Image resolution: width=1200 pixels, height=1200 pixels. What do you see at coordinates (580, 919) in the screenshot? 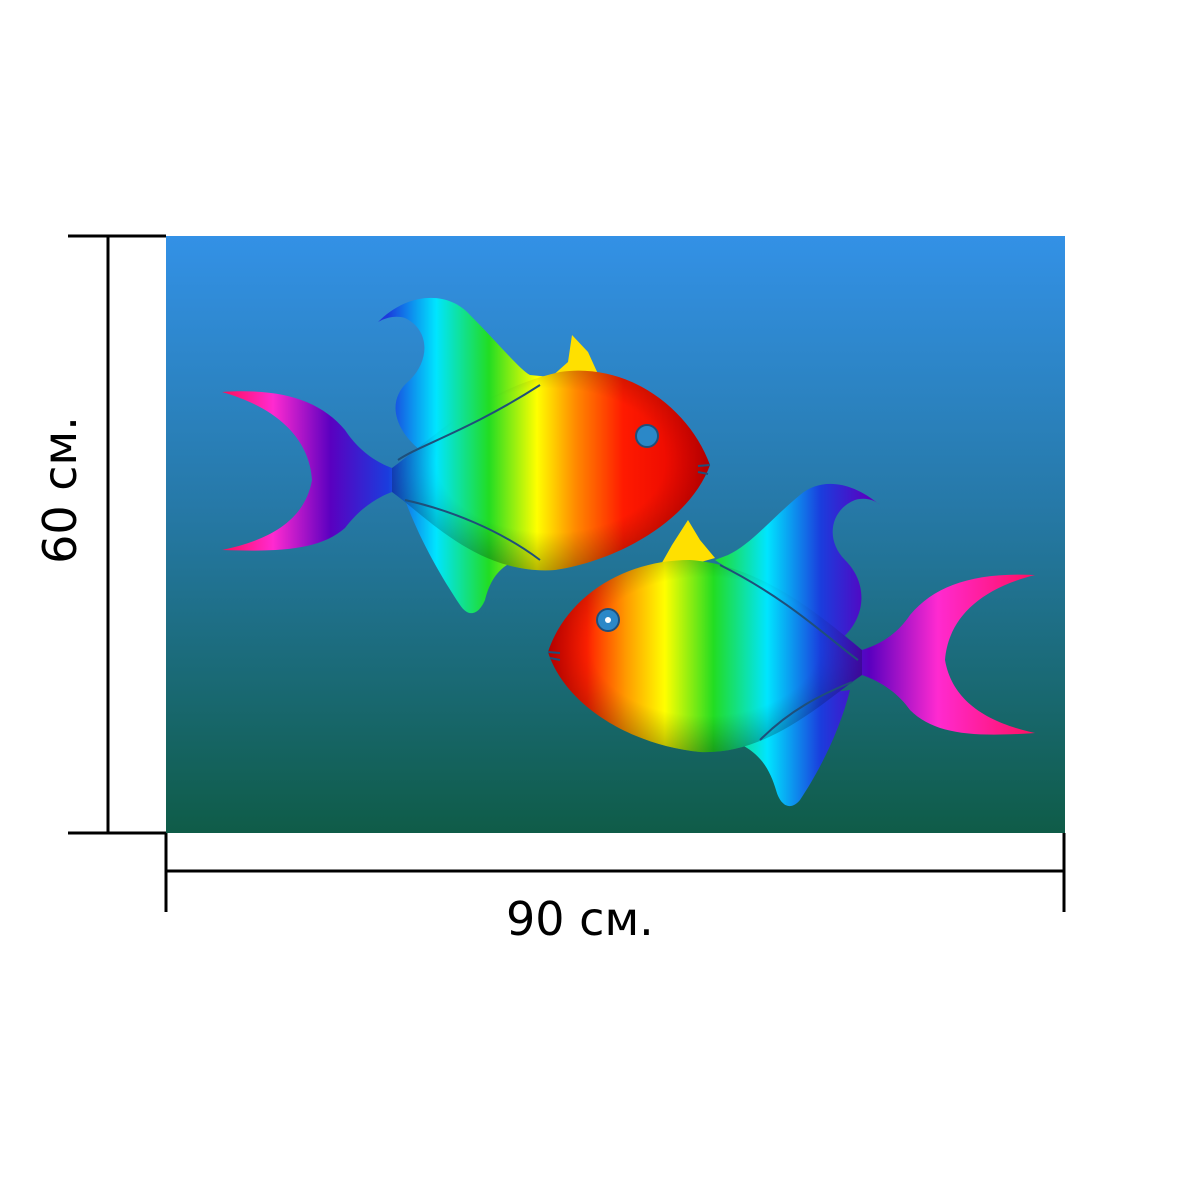
I see `width-dimension-label: 90 см.` at bounding box center [580, 919].